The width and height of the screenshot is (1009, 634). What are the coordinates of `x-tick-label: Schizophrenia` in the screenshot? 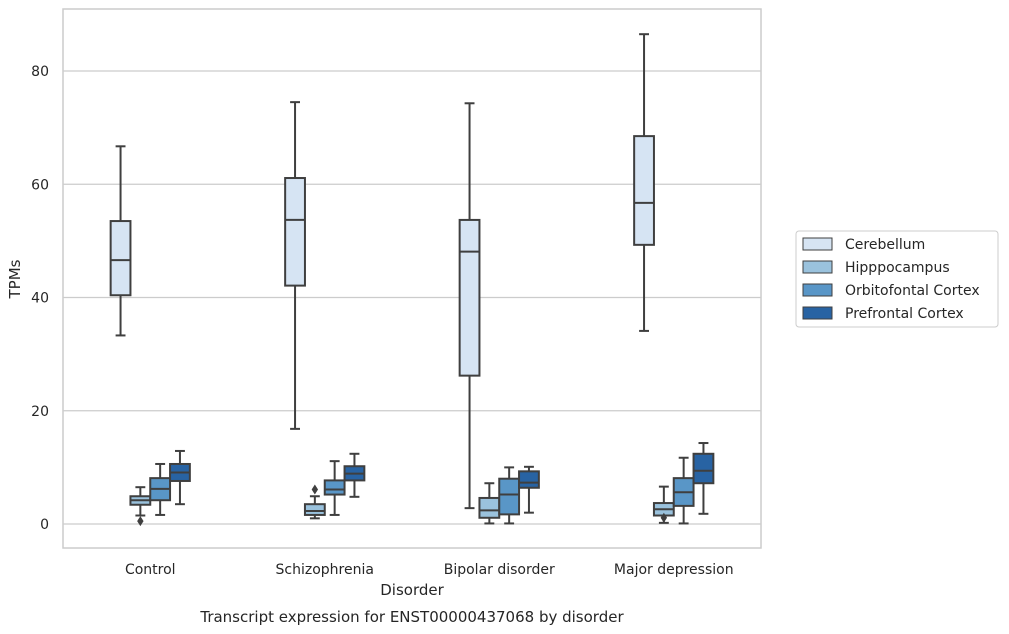 It's located at (325, 570).